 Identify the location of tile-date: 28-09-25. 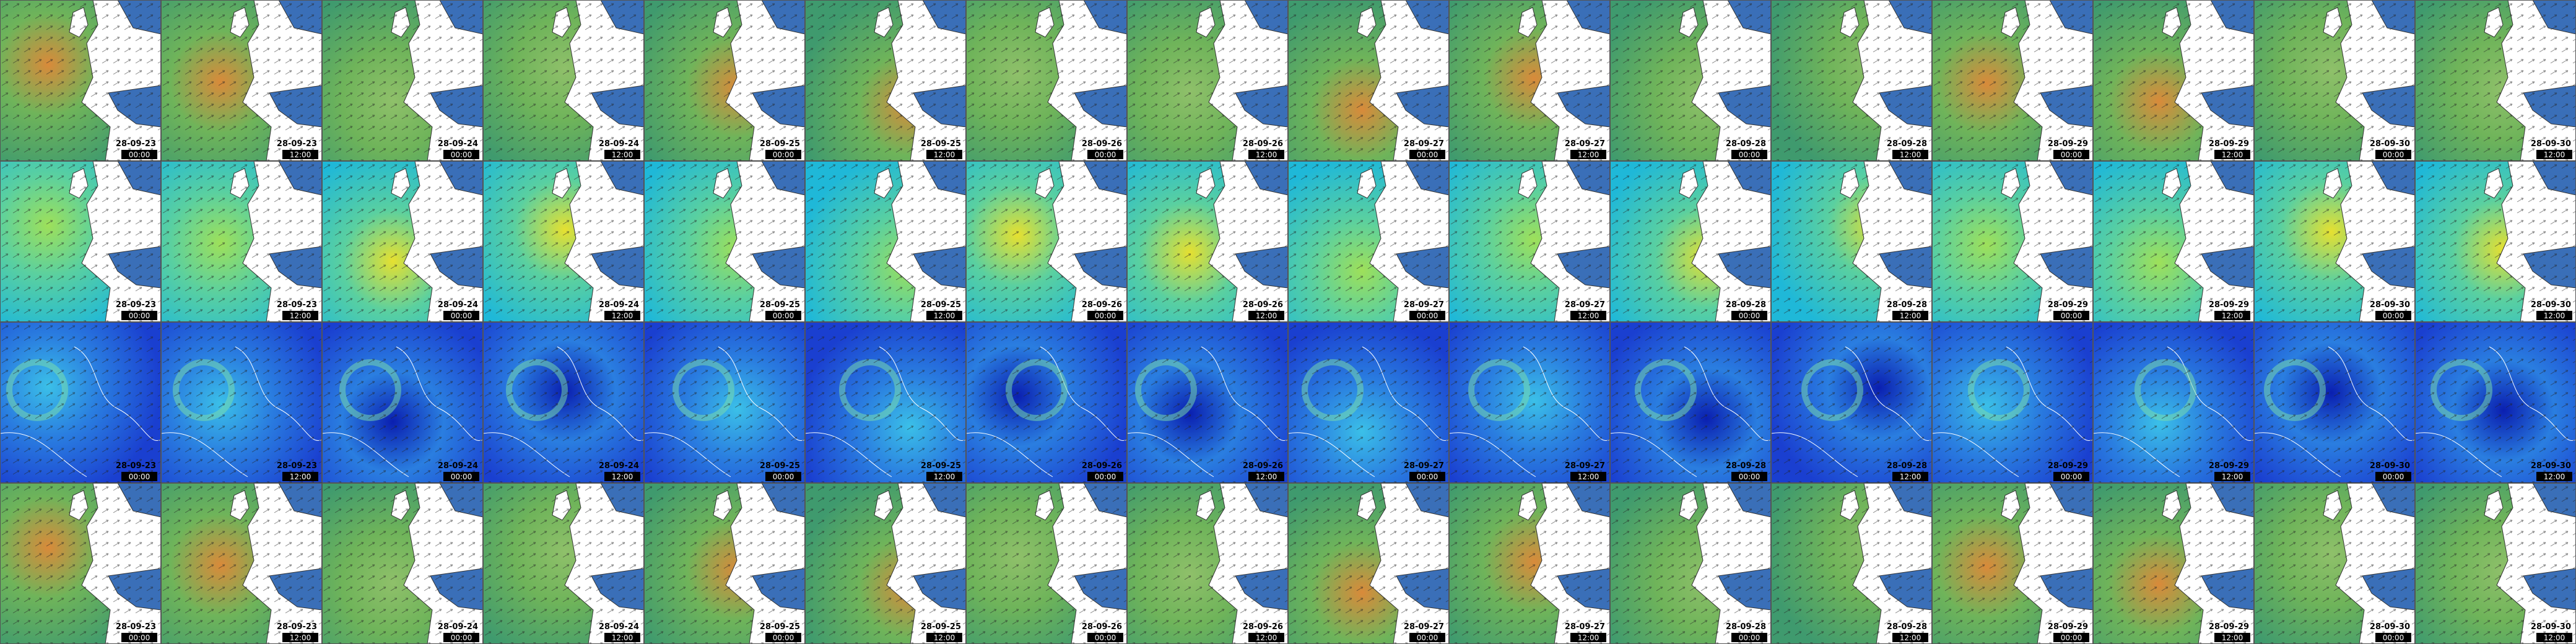
(780, 305).